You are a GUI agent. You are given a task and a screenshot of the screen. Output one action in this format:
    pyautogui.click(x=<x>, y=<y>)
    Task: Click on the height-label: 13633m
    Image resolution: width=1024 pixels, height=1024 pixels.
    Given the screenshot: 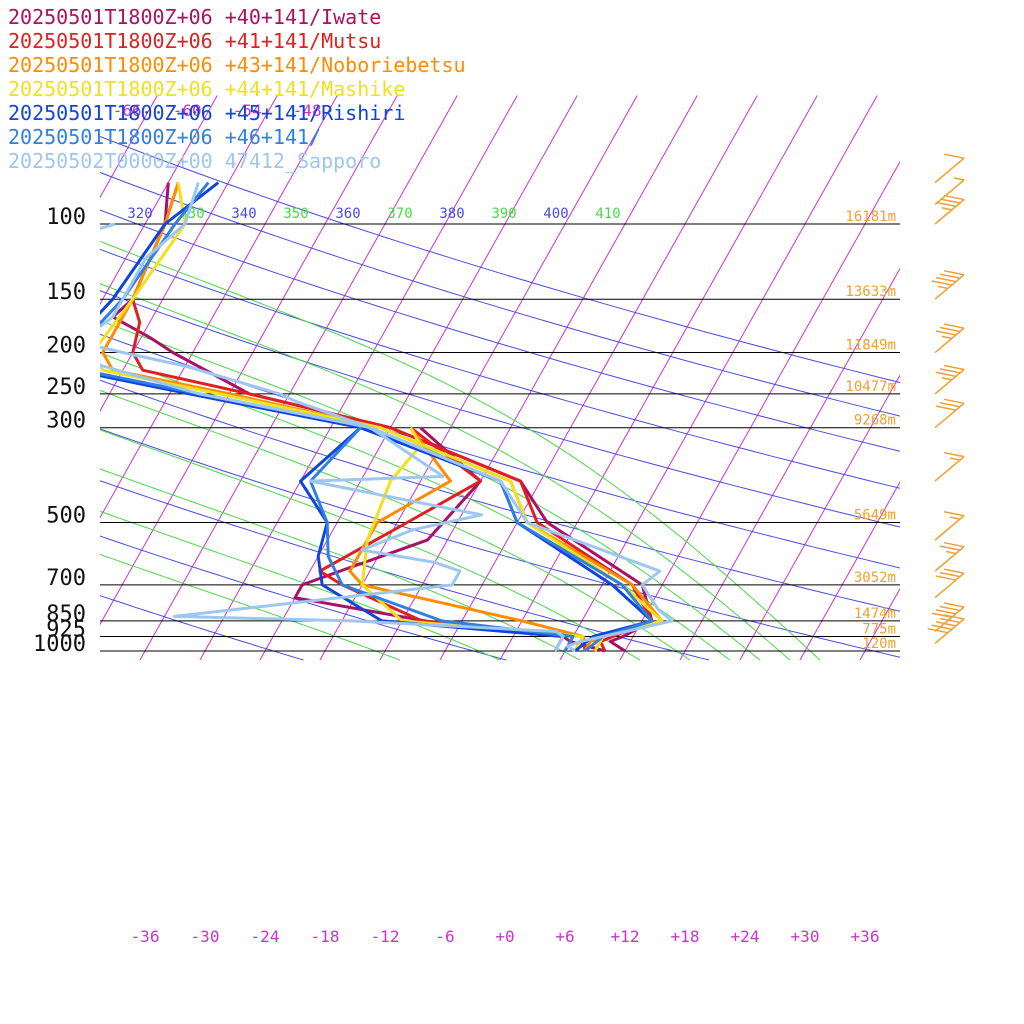 What is the action you would take?
    pyautogui.click(x=870, y=292)
    